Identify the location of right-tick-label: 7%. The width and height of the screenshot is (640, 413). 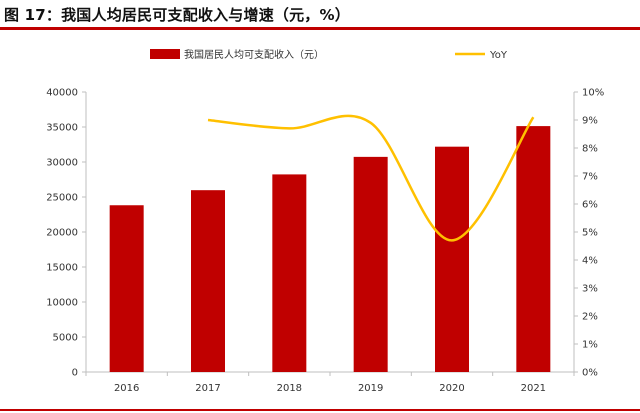
(590, 177).